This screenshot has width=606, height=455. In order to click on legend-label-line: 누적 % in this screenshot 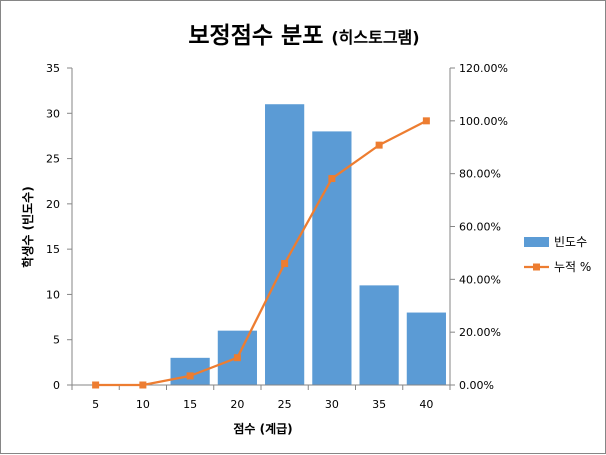, I will do `click(572, 267)`.